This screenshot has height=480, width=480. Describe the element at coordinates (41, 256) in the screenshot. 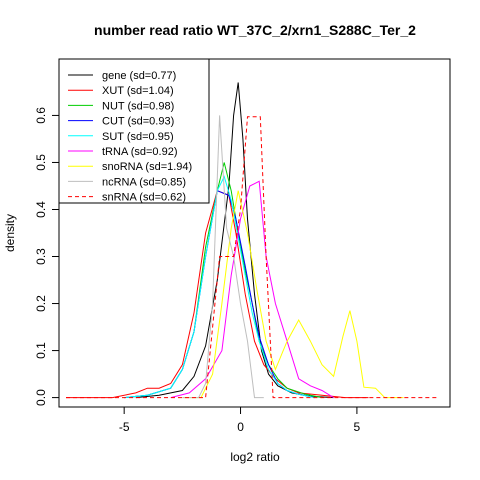

I see `y-tick-label: 0.3` at that location.